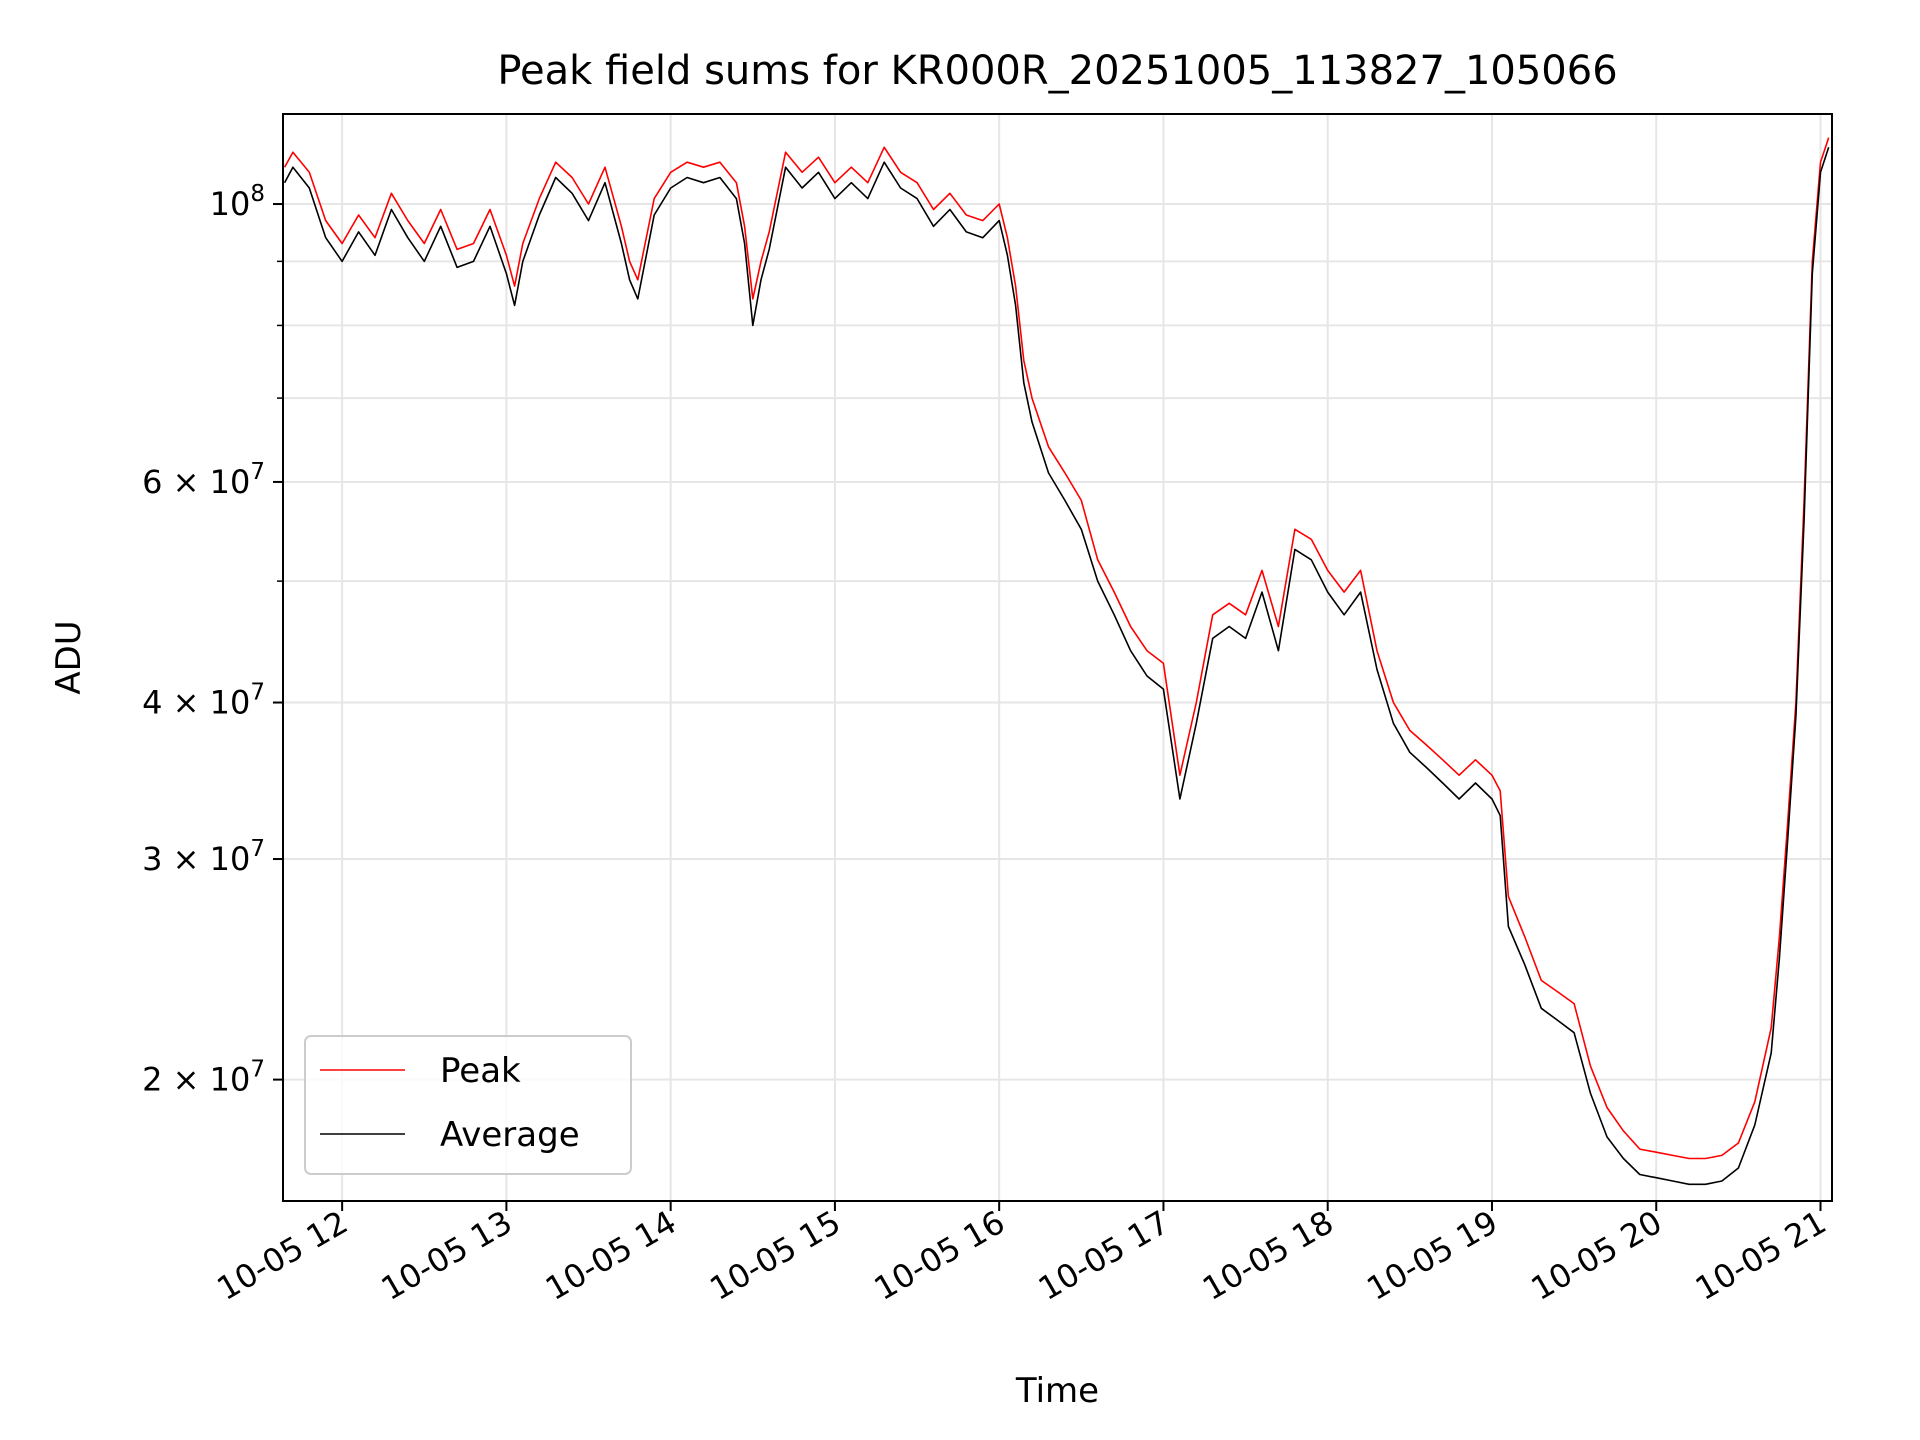  I want to click on x-axis-label: Time, so click(1057, 1391).